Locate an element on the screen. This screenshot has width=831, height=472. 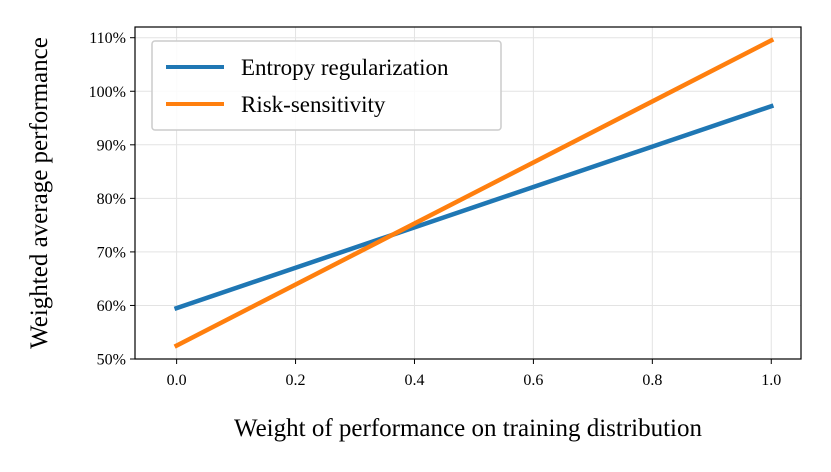
x-tick-label: 0.0 is located at coordinates (177, 380).